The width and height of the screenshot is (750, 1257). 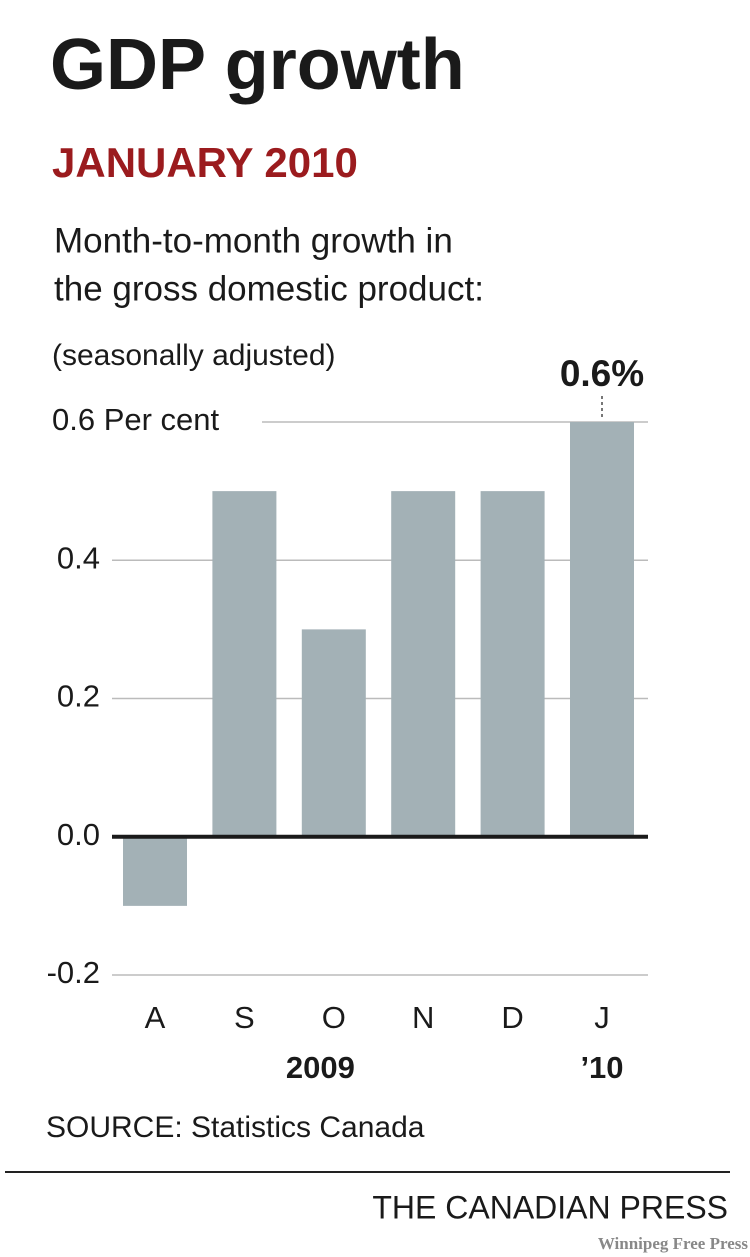 I want to click on y-tick-label: 0.0, so click(x=78, y=834).